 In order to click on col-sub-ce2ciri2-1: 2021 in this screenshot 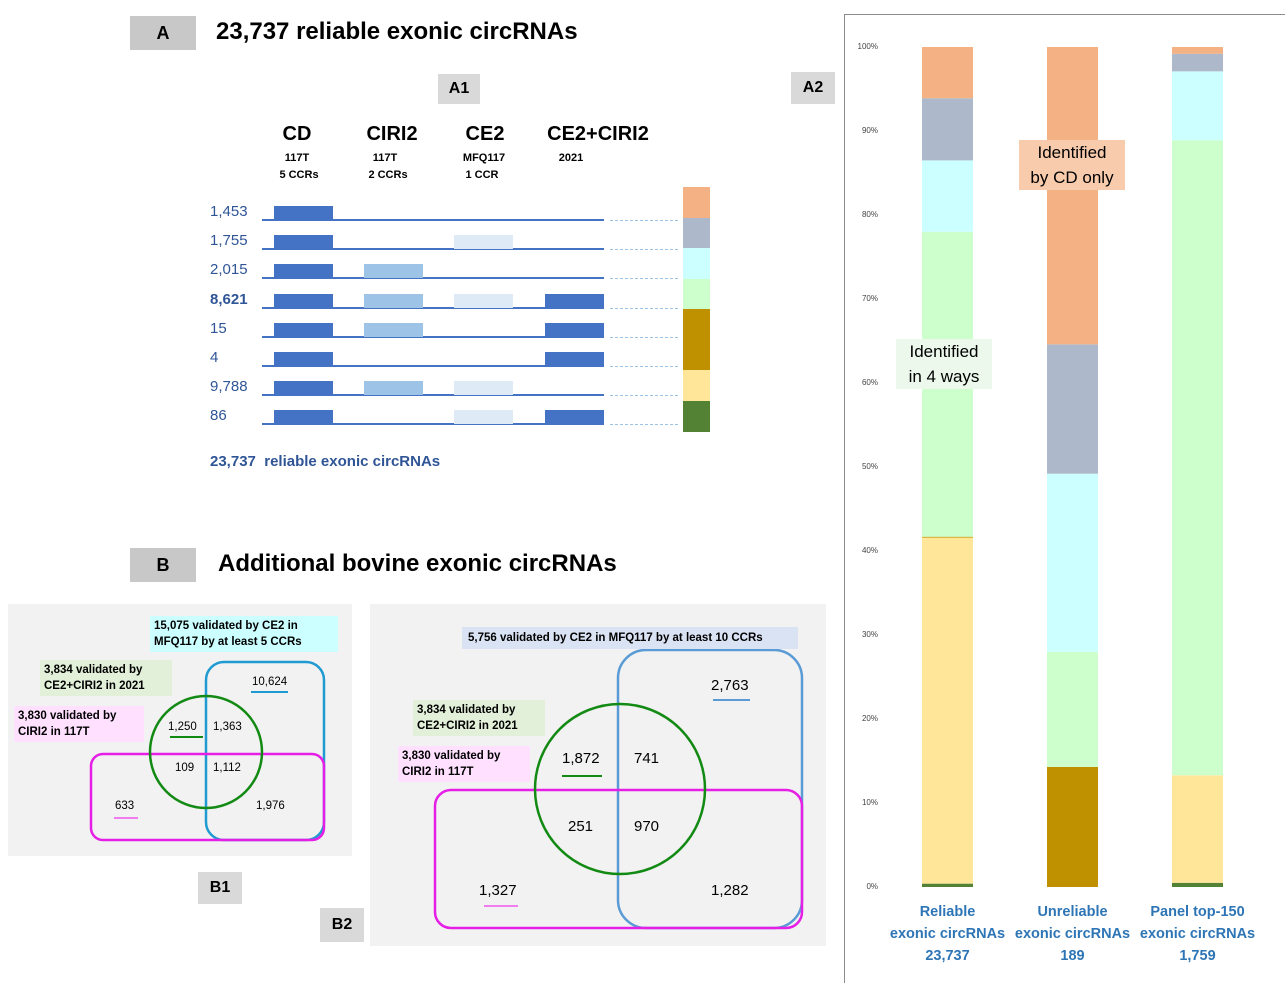, I will do `click(571, 158)`.